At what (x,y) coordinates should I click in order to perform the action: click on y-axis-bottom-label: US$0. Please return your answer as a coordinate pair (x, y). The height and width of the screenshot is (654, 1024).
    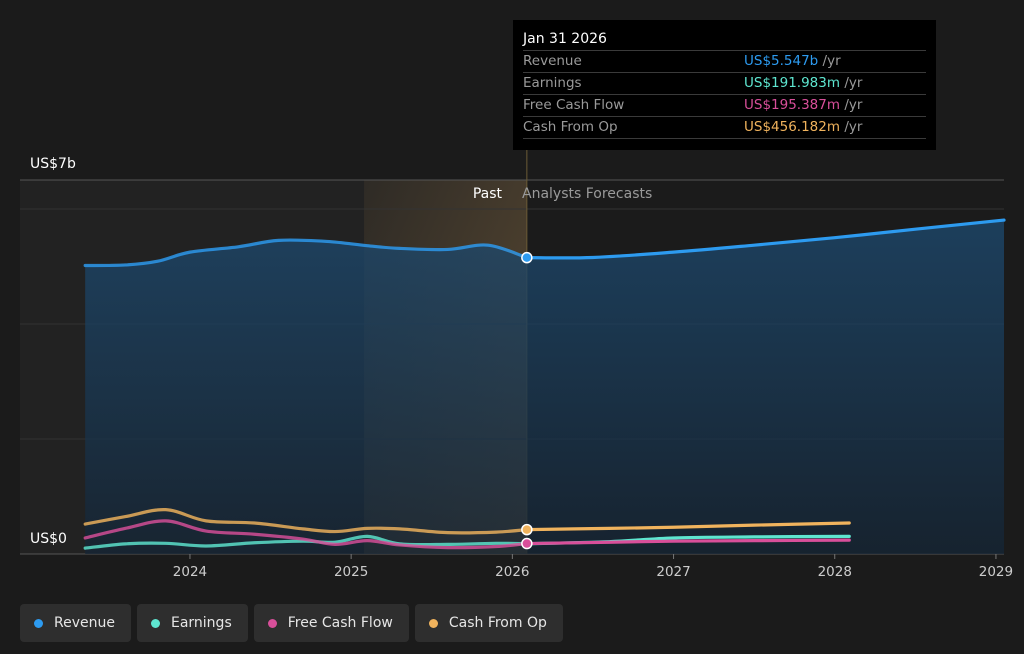
    Looking at the image, I should click on (48, 539).